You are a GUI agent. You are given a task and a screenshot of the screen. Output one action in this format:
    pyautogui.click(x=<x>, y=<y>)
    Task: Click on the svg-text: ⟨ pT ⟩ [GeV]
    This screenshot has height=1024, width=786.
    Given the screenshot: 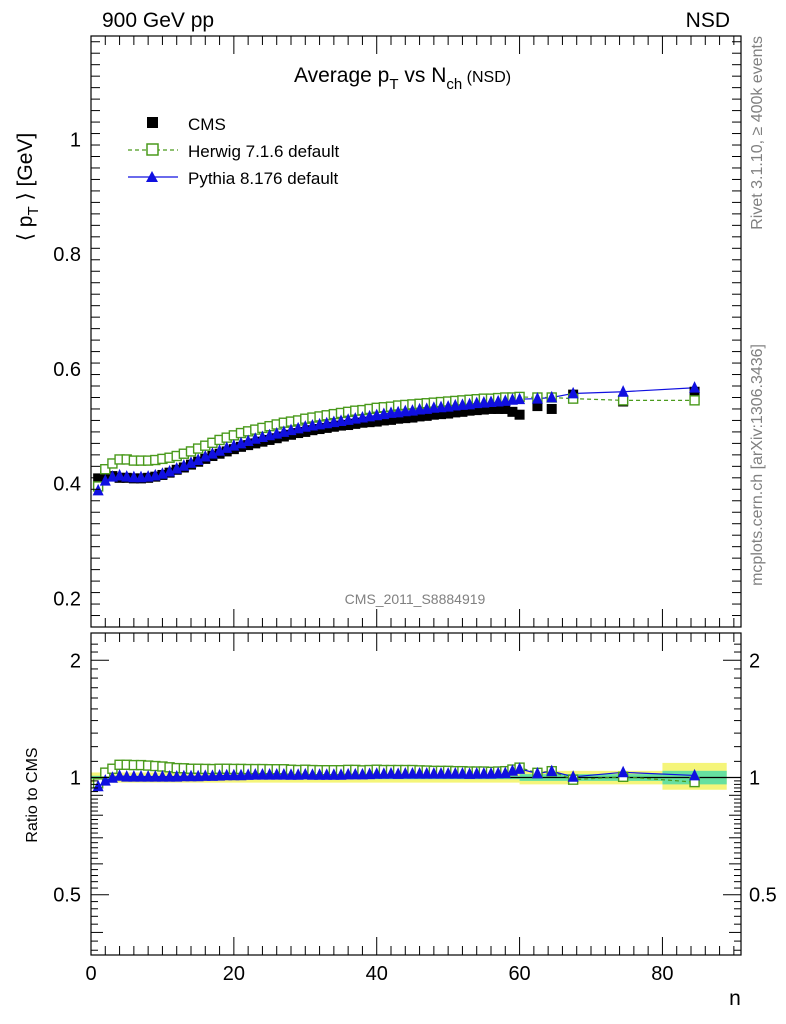 What is the action you would take?
    pyautogui.click(x=28, y=187)
    